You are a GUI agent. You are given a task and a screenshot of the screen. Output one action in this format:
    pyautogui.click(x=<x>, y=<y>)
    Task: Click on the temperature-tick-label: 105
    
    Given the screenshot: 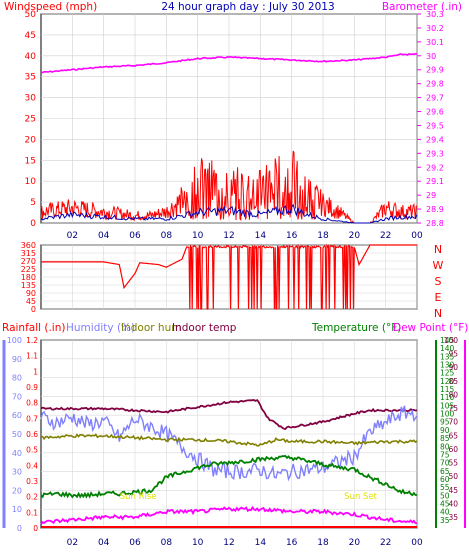 What is the action you would take?
    pyautogui.click(x=447, y=405)
    